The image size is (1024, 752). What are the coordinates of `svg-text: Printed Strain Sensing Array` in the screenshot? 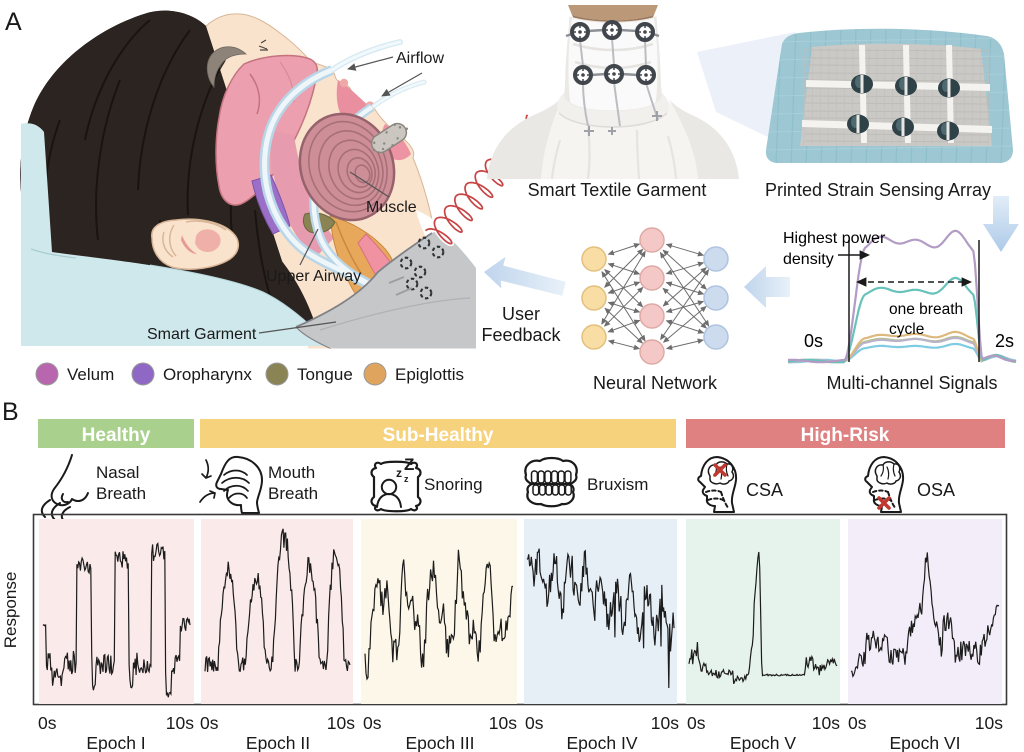 It's located at (878, 190).